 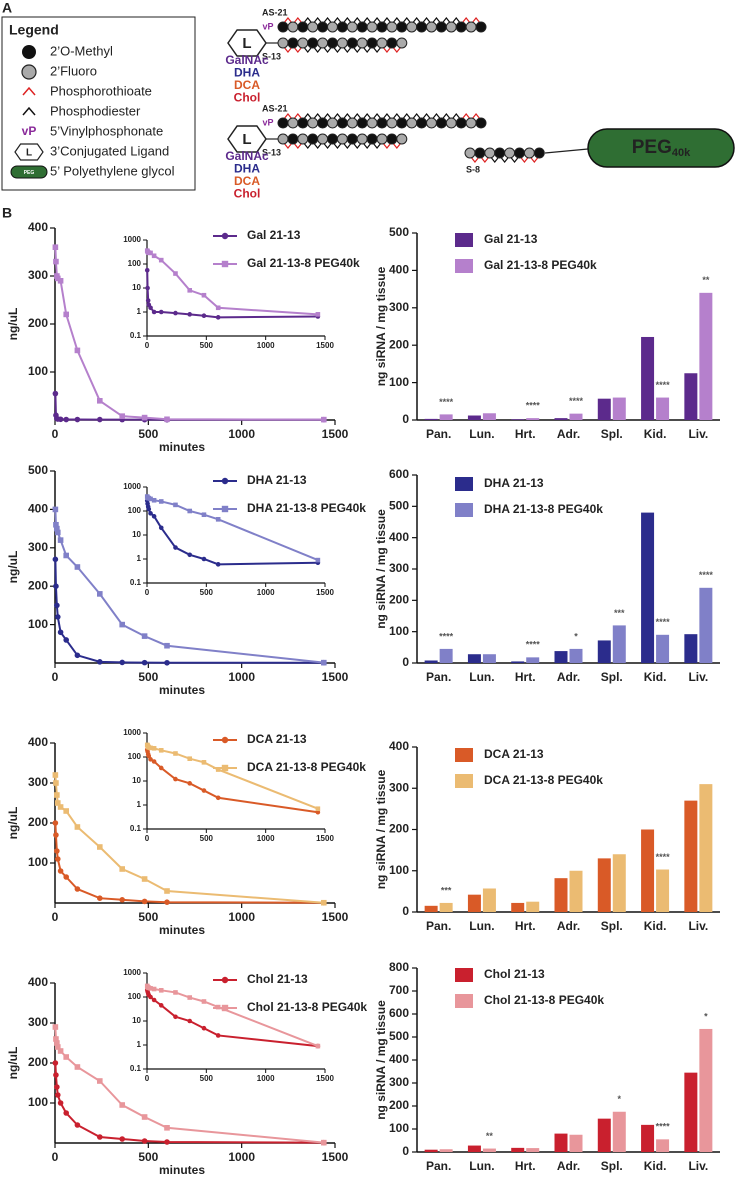 What do you see at coordinates (399, 787) in the screenshot?
I see `y-tick-label: 300` at bounding box center [399, 787].